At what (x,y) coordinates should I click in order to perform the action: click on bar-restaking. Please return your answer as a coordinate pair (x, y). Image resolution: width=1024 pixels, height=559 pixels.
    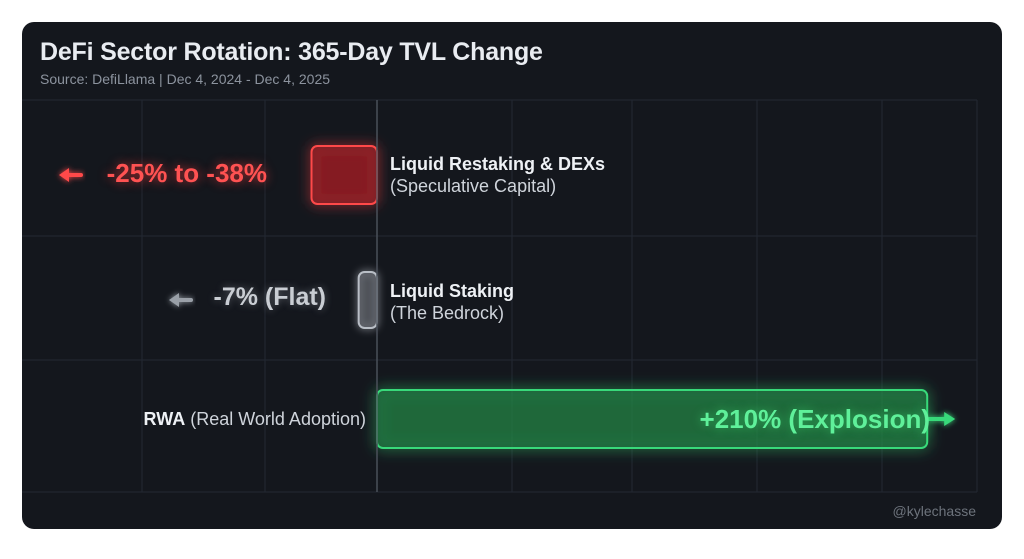
    Looking at the image, I should click on (344, 175).